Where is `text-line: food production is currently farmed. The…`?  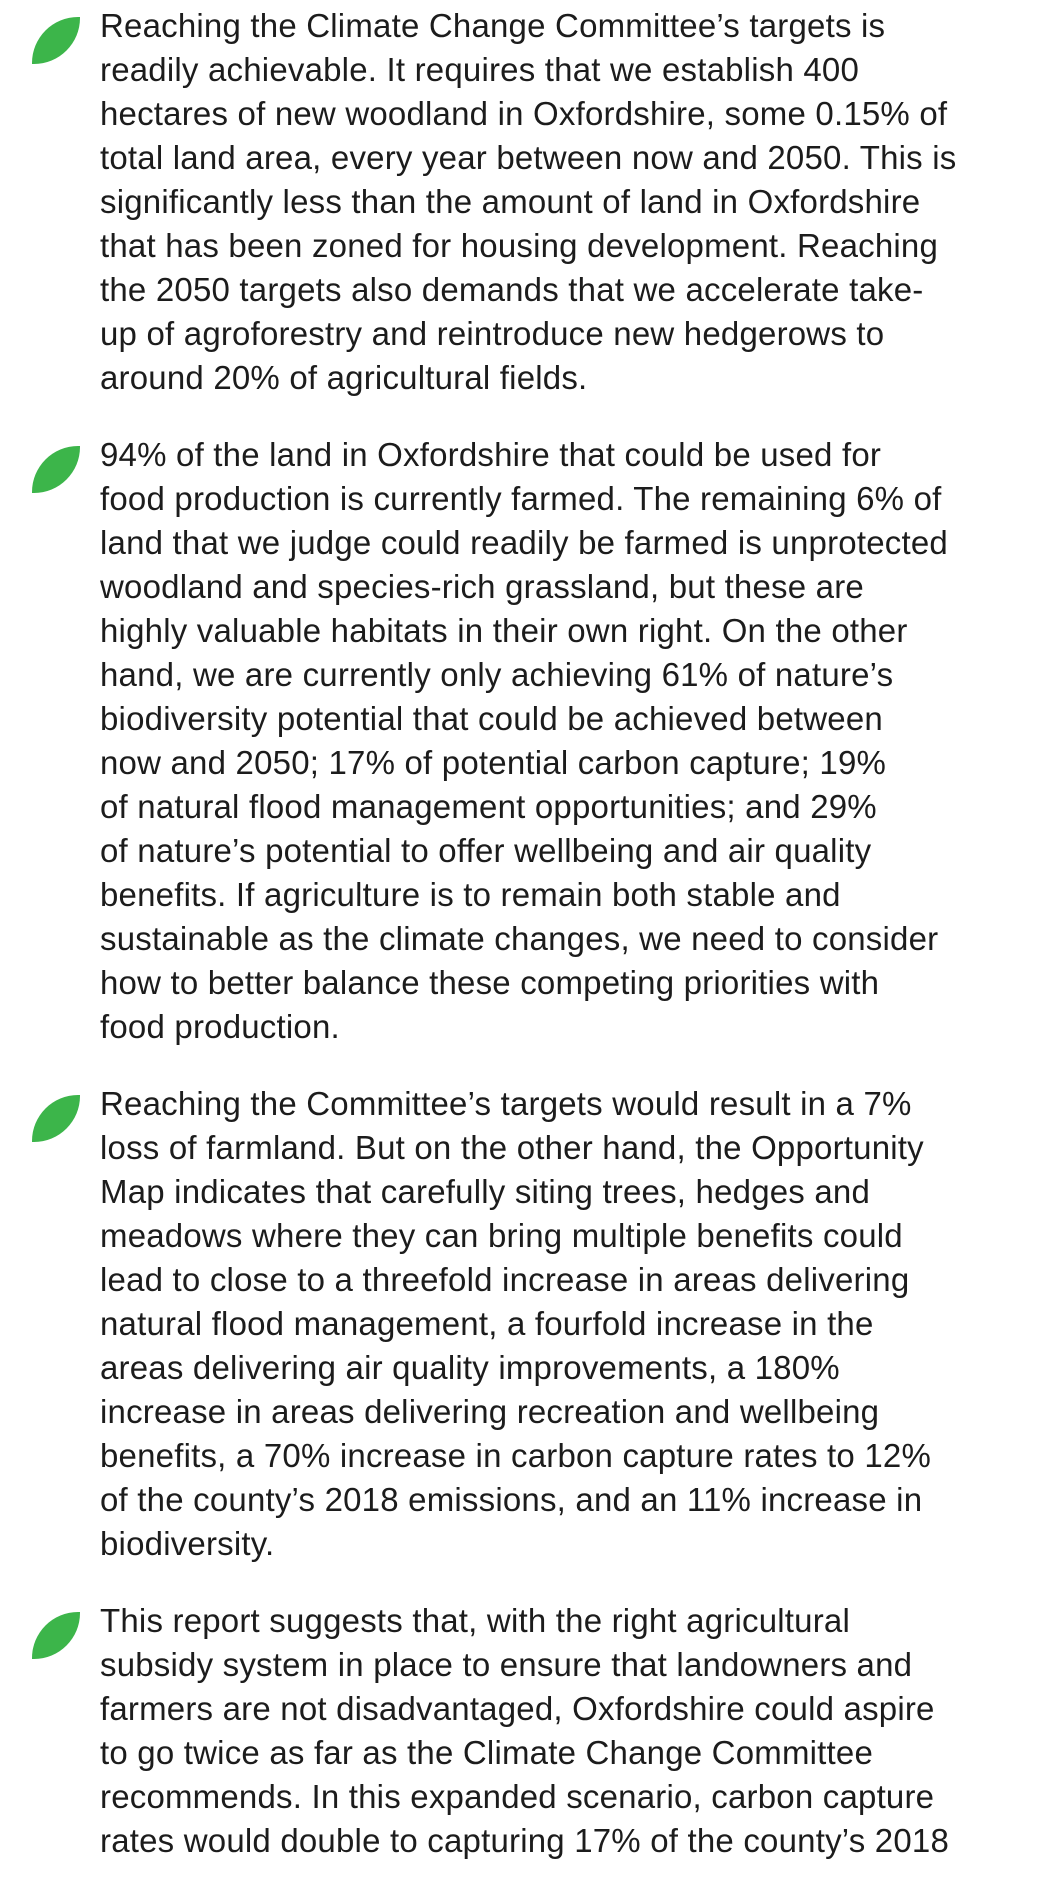
text-line: food production is currently farmed. The… is located at coordinates (521, 498).